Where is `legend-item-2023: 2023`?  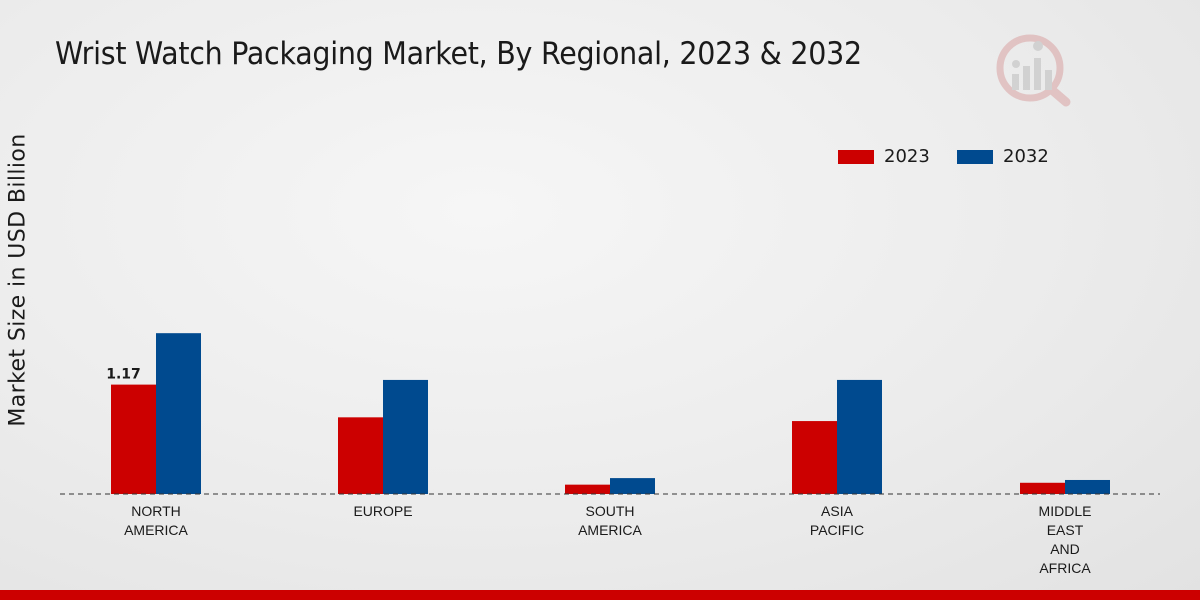
legend-item-2023: 2023 is located at coordinates (884, 156).